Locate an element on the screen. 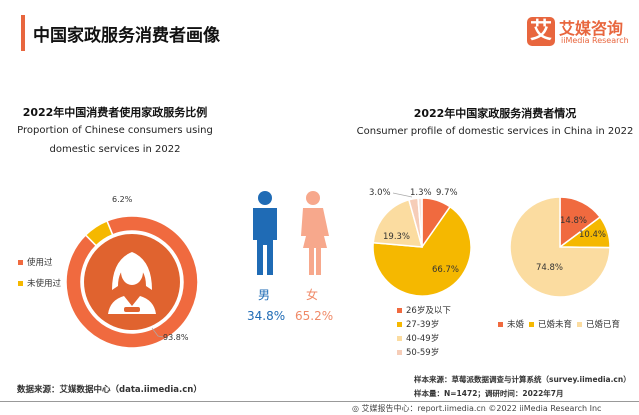 The width and height of the screenshot is (639, 415). male-label: 男 is located at coordinates (264, 295).